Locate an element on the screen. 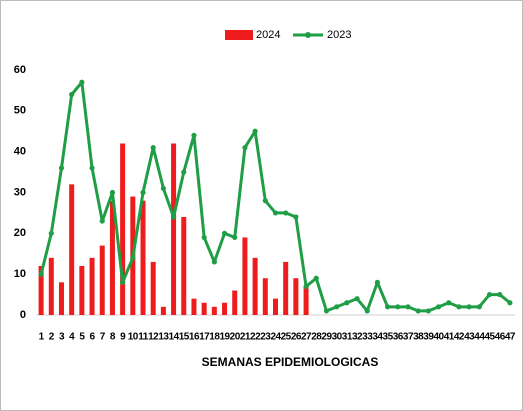 This screenshot has height=411, width=523. x-tick-label: 23 is located at coordinates (265, 337).